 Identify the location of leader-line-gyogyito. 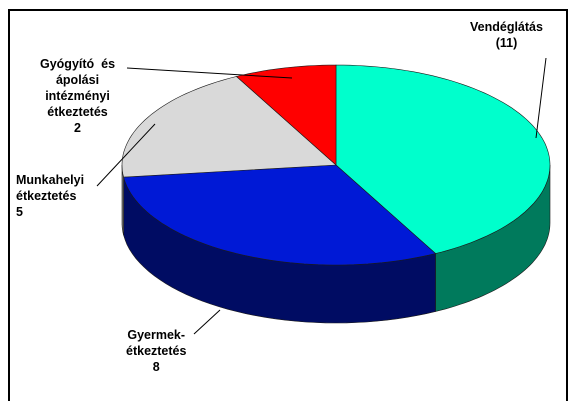
(209, 73).